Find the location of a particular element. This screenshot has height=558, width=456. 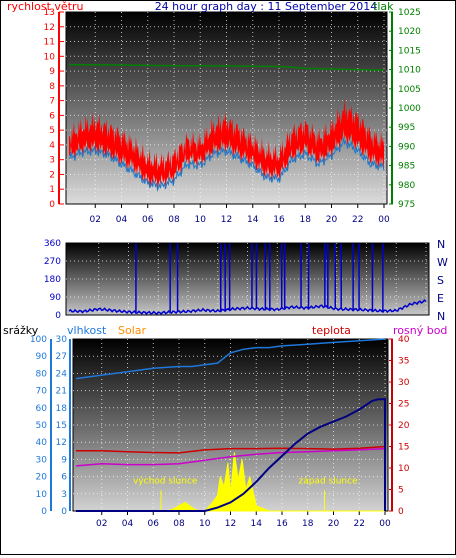

pressure-line is located at coordinates (226, 67).